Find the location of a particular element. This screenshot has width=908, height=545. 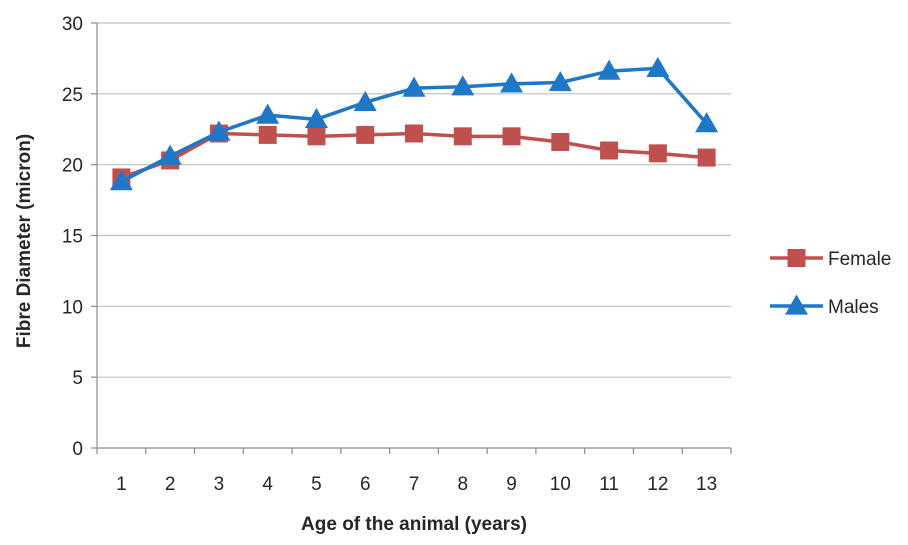

x-tick-label: 4 is located at coordinates (267, 484).